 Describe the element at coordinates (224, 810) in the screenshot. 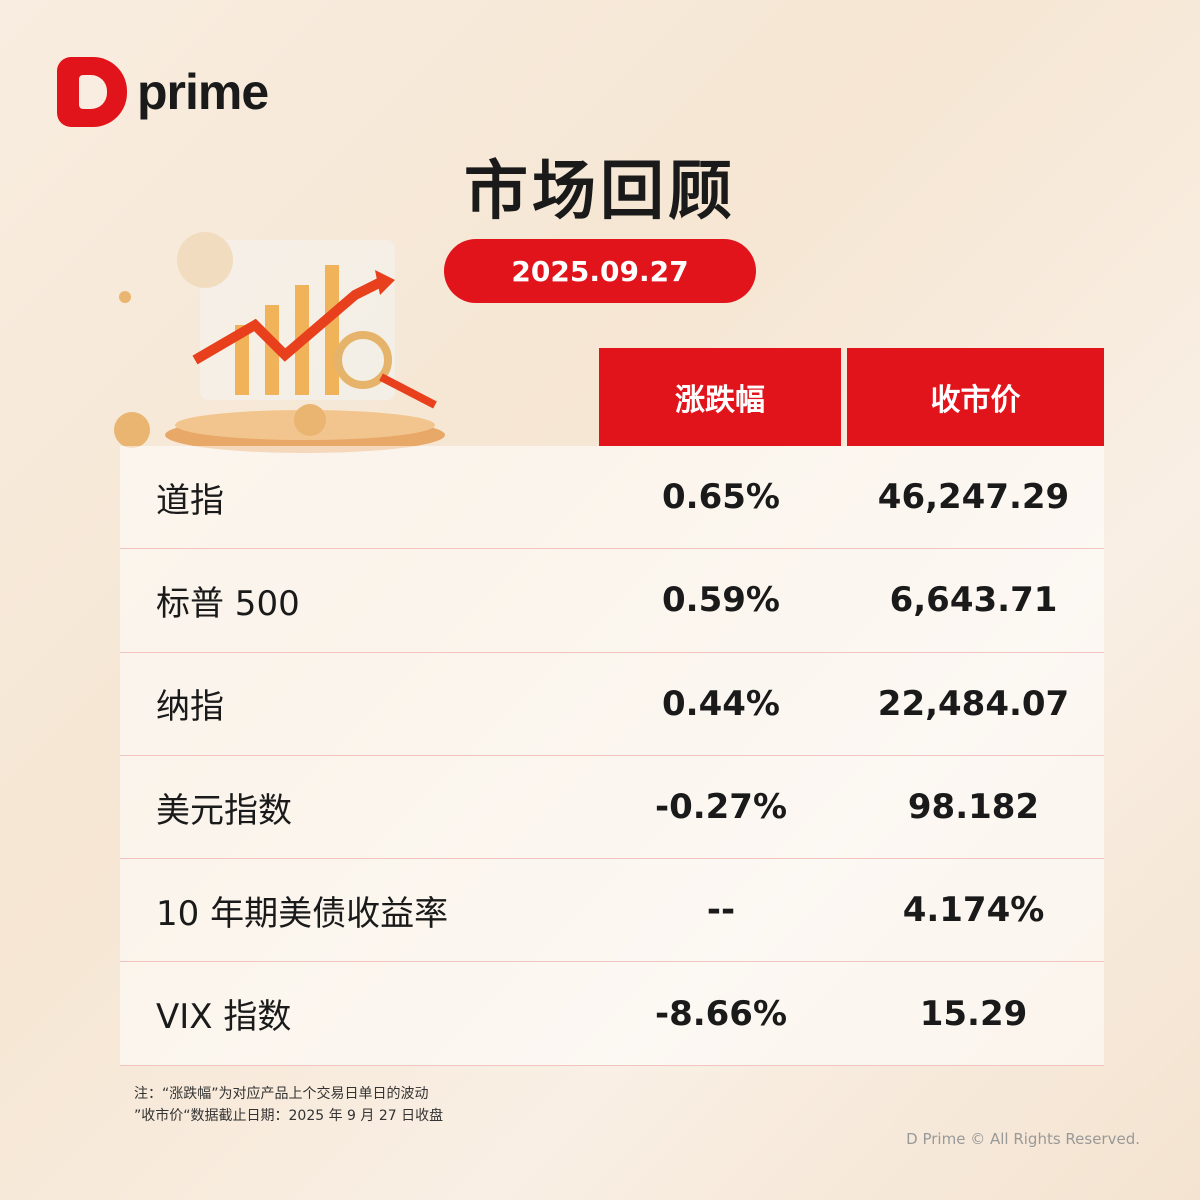

I see `index-name: 美元指数` at that location.